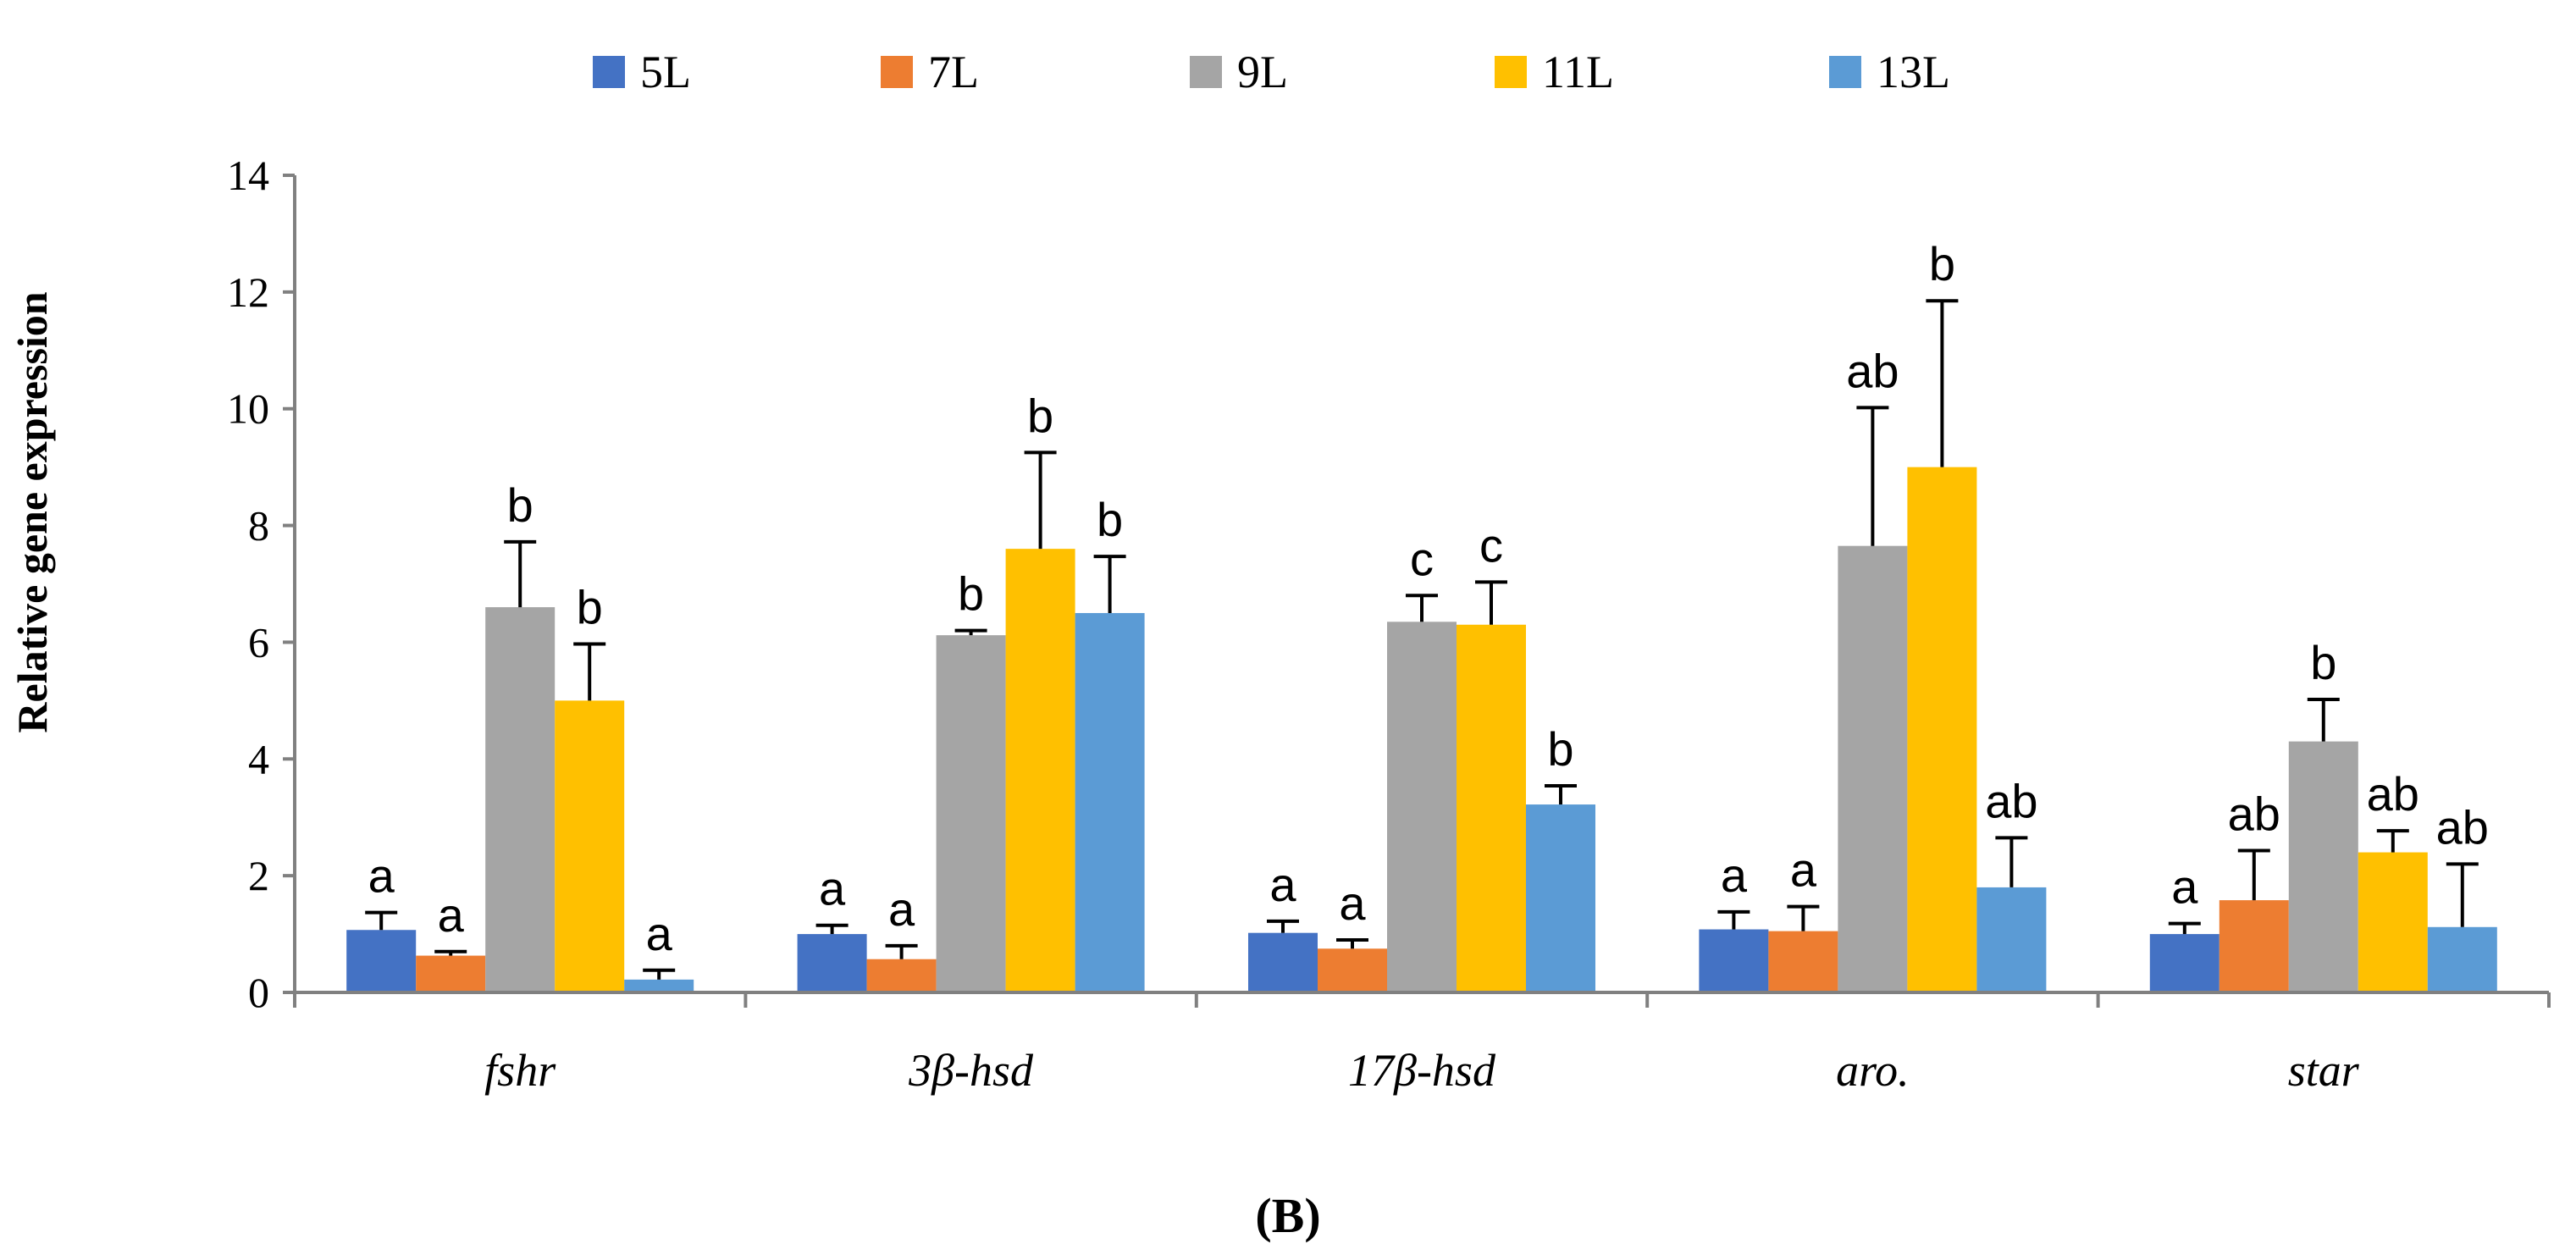 This screenshot has width=2576, height=1249. I want to click on legend-label: 5L, so click(665, 72).